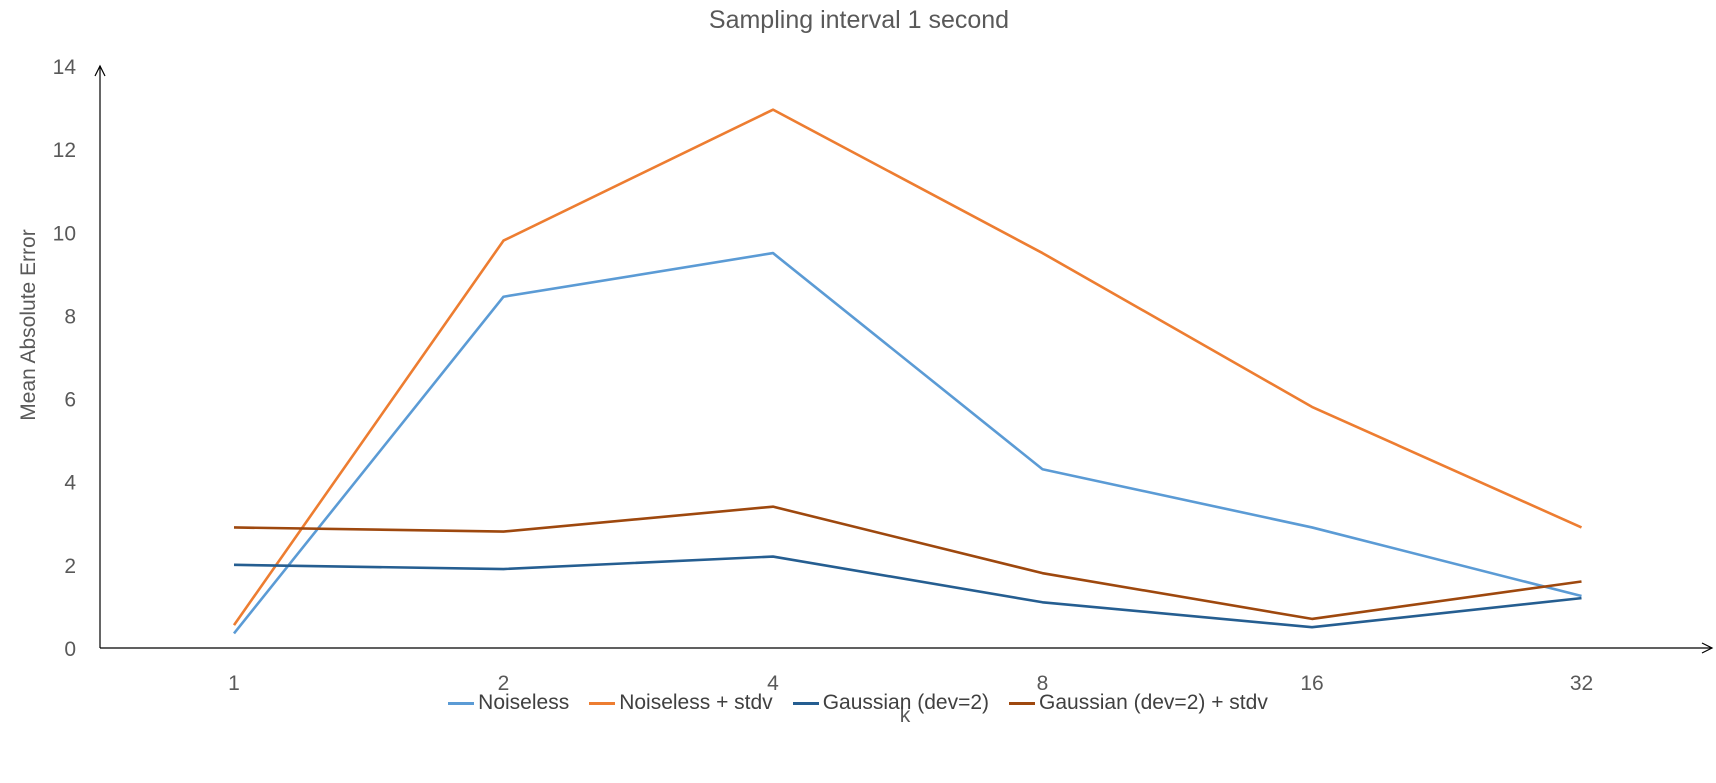  I want to click on y-tick-label: 0, so click(70, 649).